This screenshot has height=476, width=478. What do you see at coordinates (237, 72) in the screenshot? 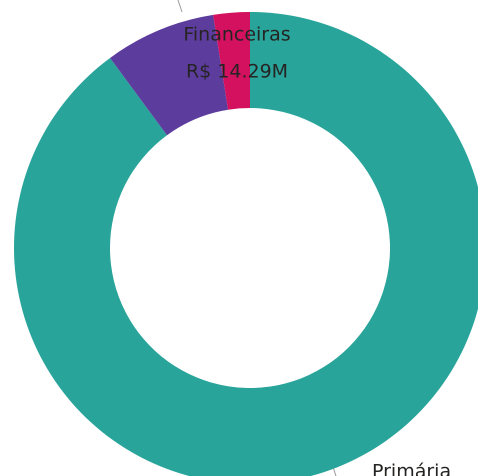
I see `slice-value-label: R$ 14.29M` at bounding box center [237, 72].